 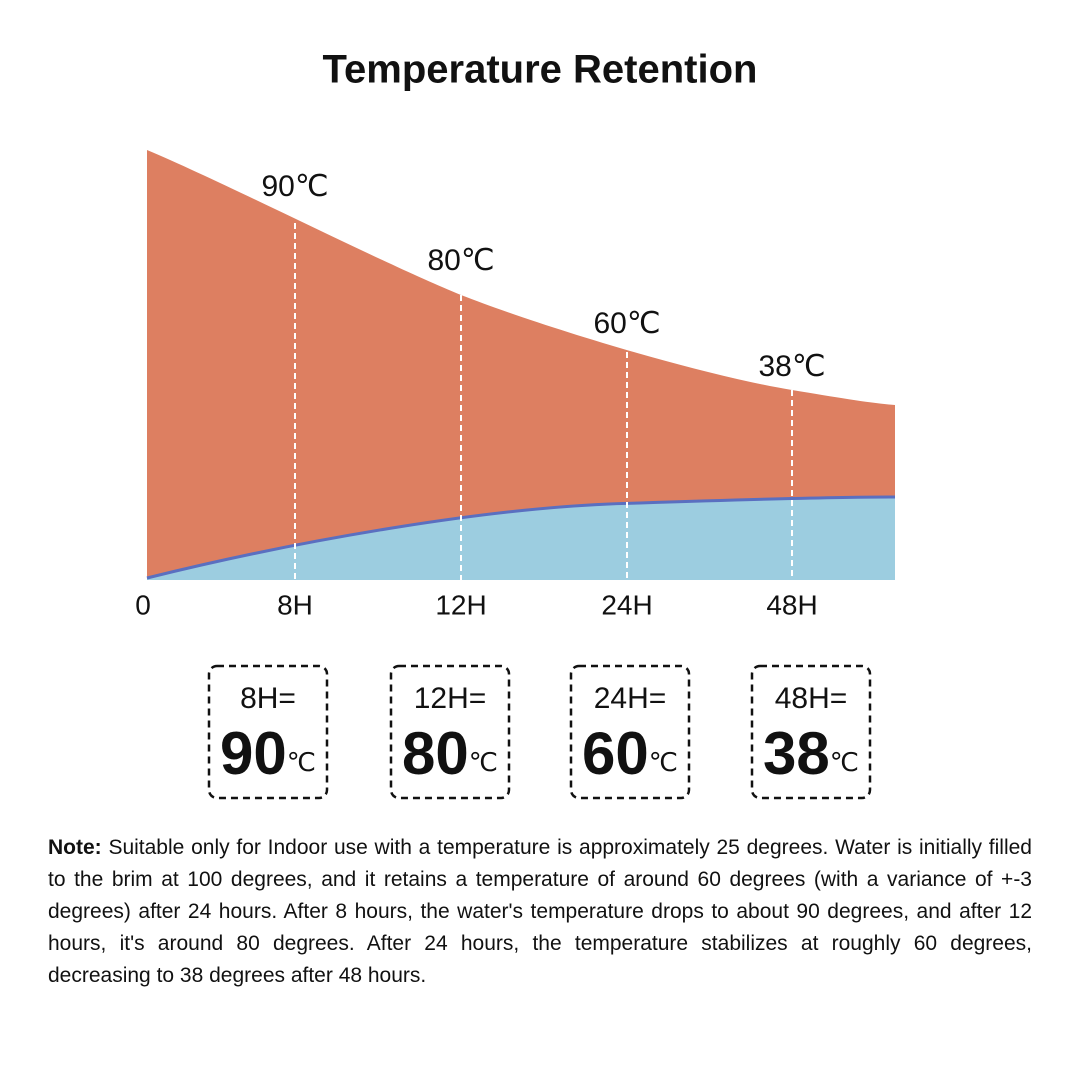 What do you see at coordinates (460, 604) in the screenshot?
I see `x-label: 12H` at bounding box center [460, 604].